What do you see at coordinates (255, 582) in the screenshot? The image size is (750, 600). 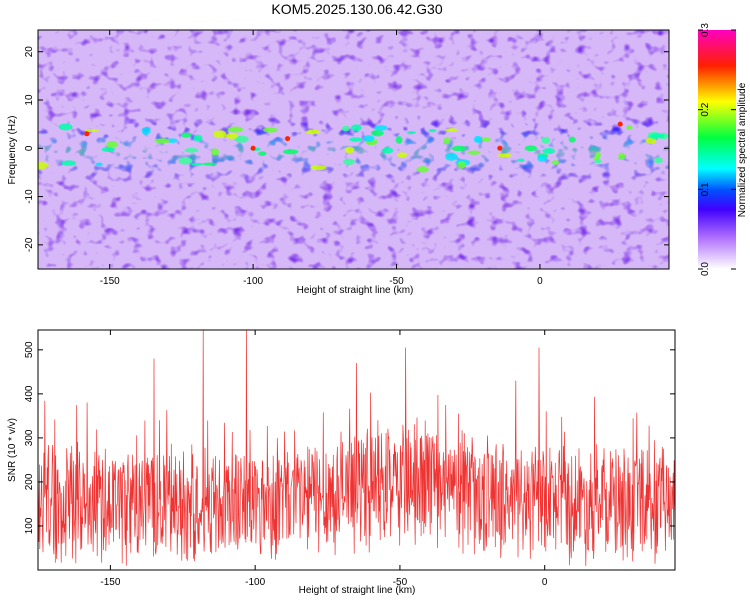 I see `bottom-x-tick-label: -100` at bounding box center [255, 582].